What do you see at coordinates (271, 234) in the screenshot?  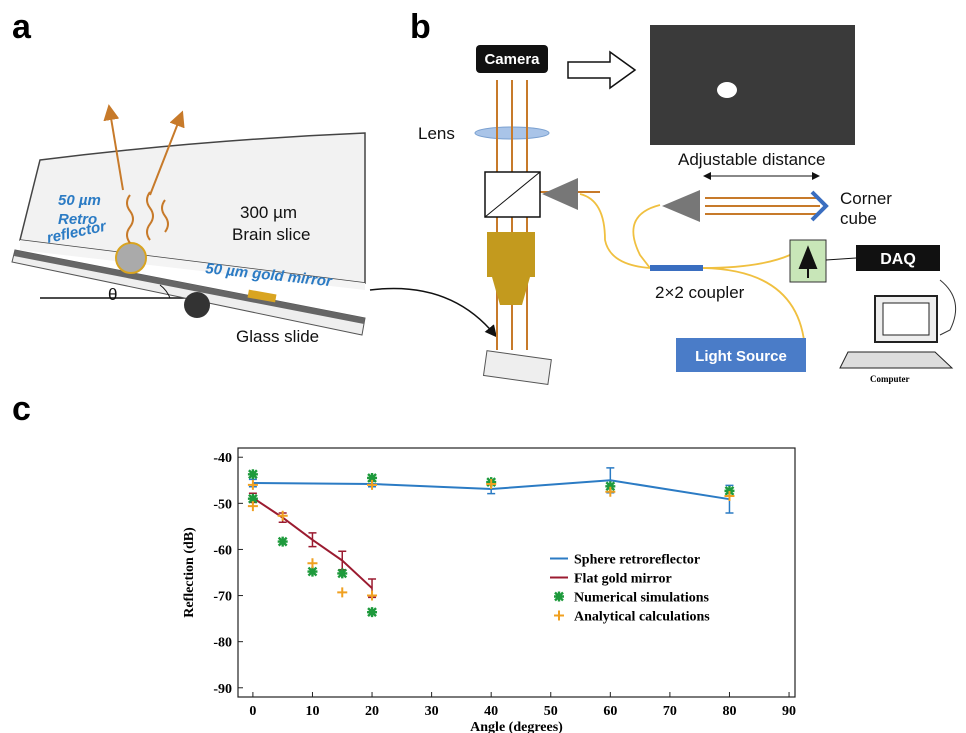 I see `label: Brain slice` at bounding box center [271, 234].